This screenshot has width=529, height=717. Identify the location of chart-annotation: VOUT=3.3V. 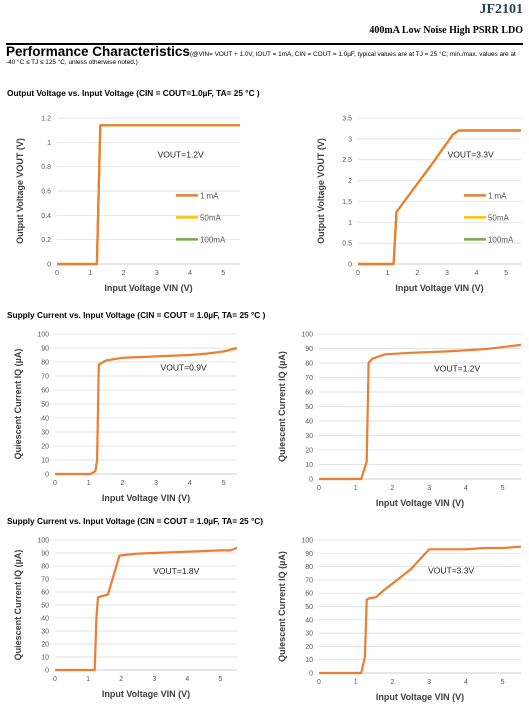
(451, 570).